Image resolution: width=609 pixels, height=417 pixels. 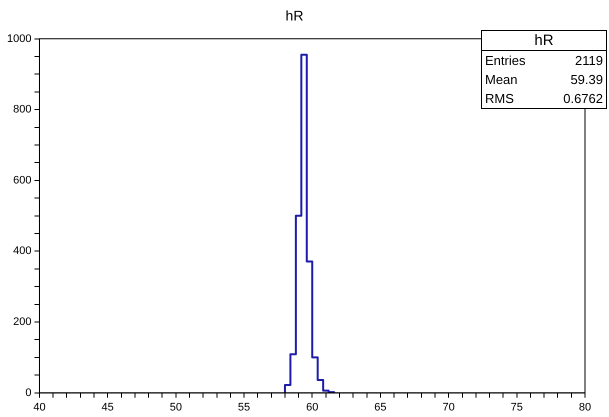 What do you see at coordinates (586, 79) in the screenshot?
I see `annotation: 59.39` at bounding box center [586, 79].